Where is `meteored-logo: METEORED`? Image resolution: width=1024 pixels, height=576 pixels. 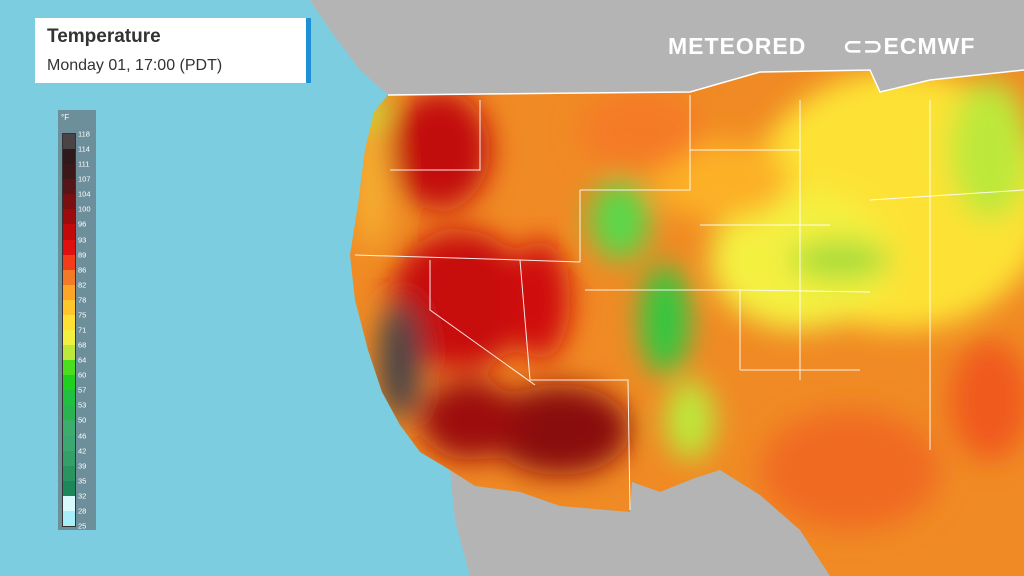 meteored-logo: METEORED is located at coordinates (737, 46).